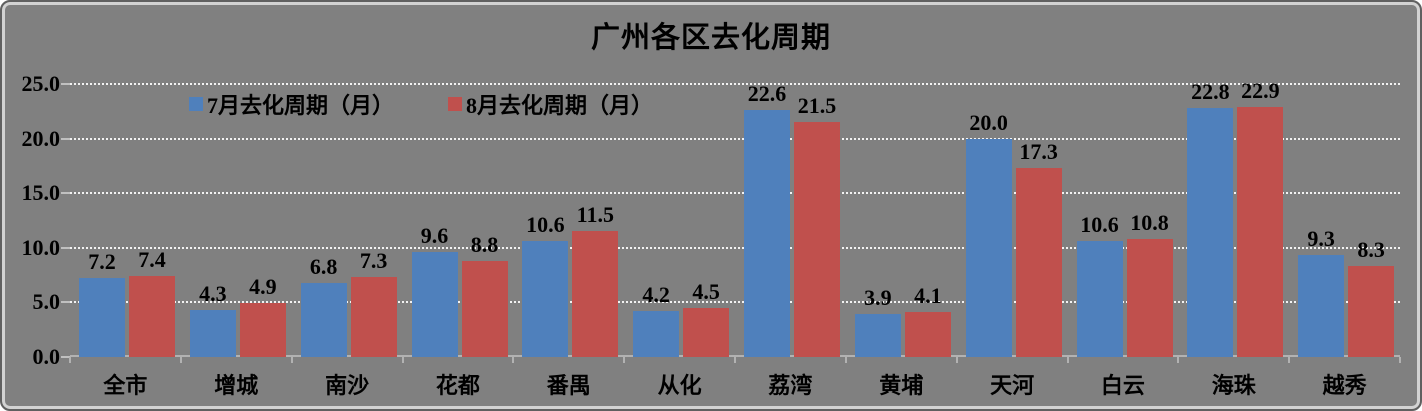 Image resolution: width=1422 pixels, height=411 pixels. I want to click on bar-value-label: 7.2, so click(102, 262).